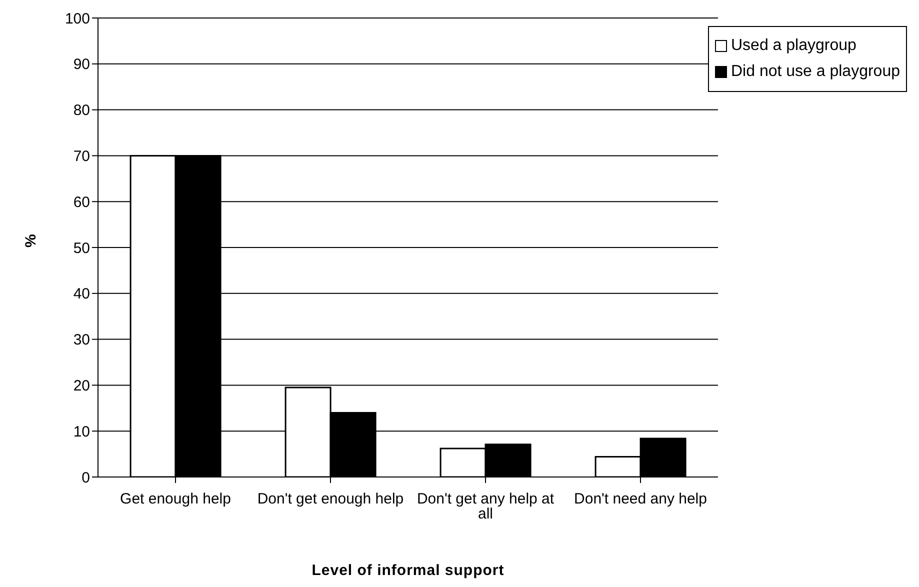 This screenshot has width=919, height=587. Describe the element at coordinates (77, 19) in the screenshot. I see `y-tick-label: 100` at that location.